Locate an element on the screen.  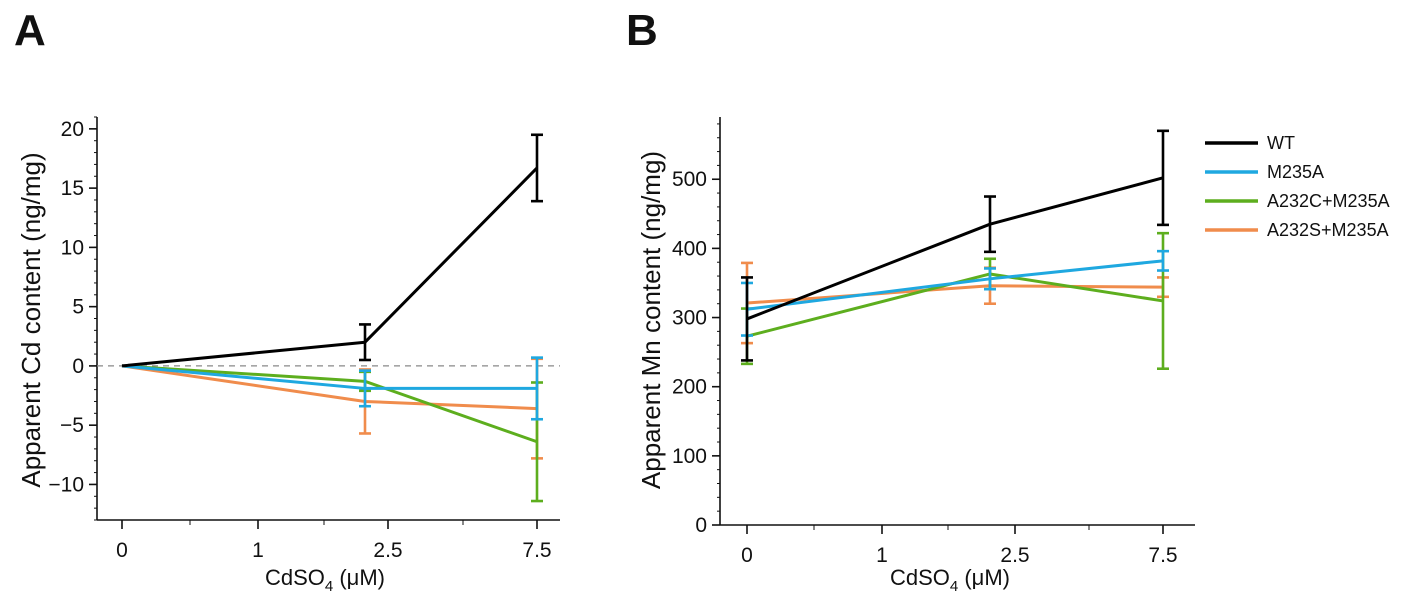
panel-a-x-title-sub: 4 is located at coordinates (329, 586).